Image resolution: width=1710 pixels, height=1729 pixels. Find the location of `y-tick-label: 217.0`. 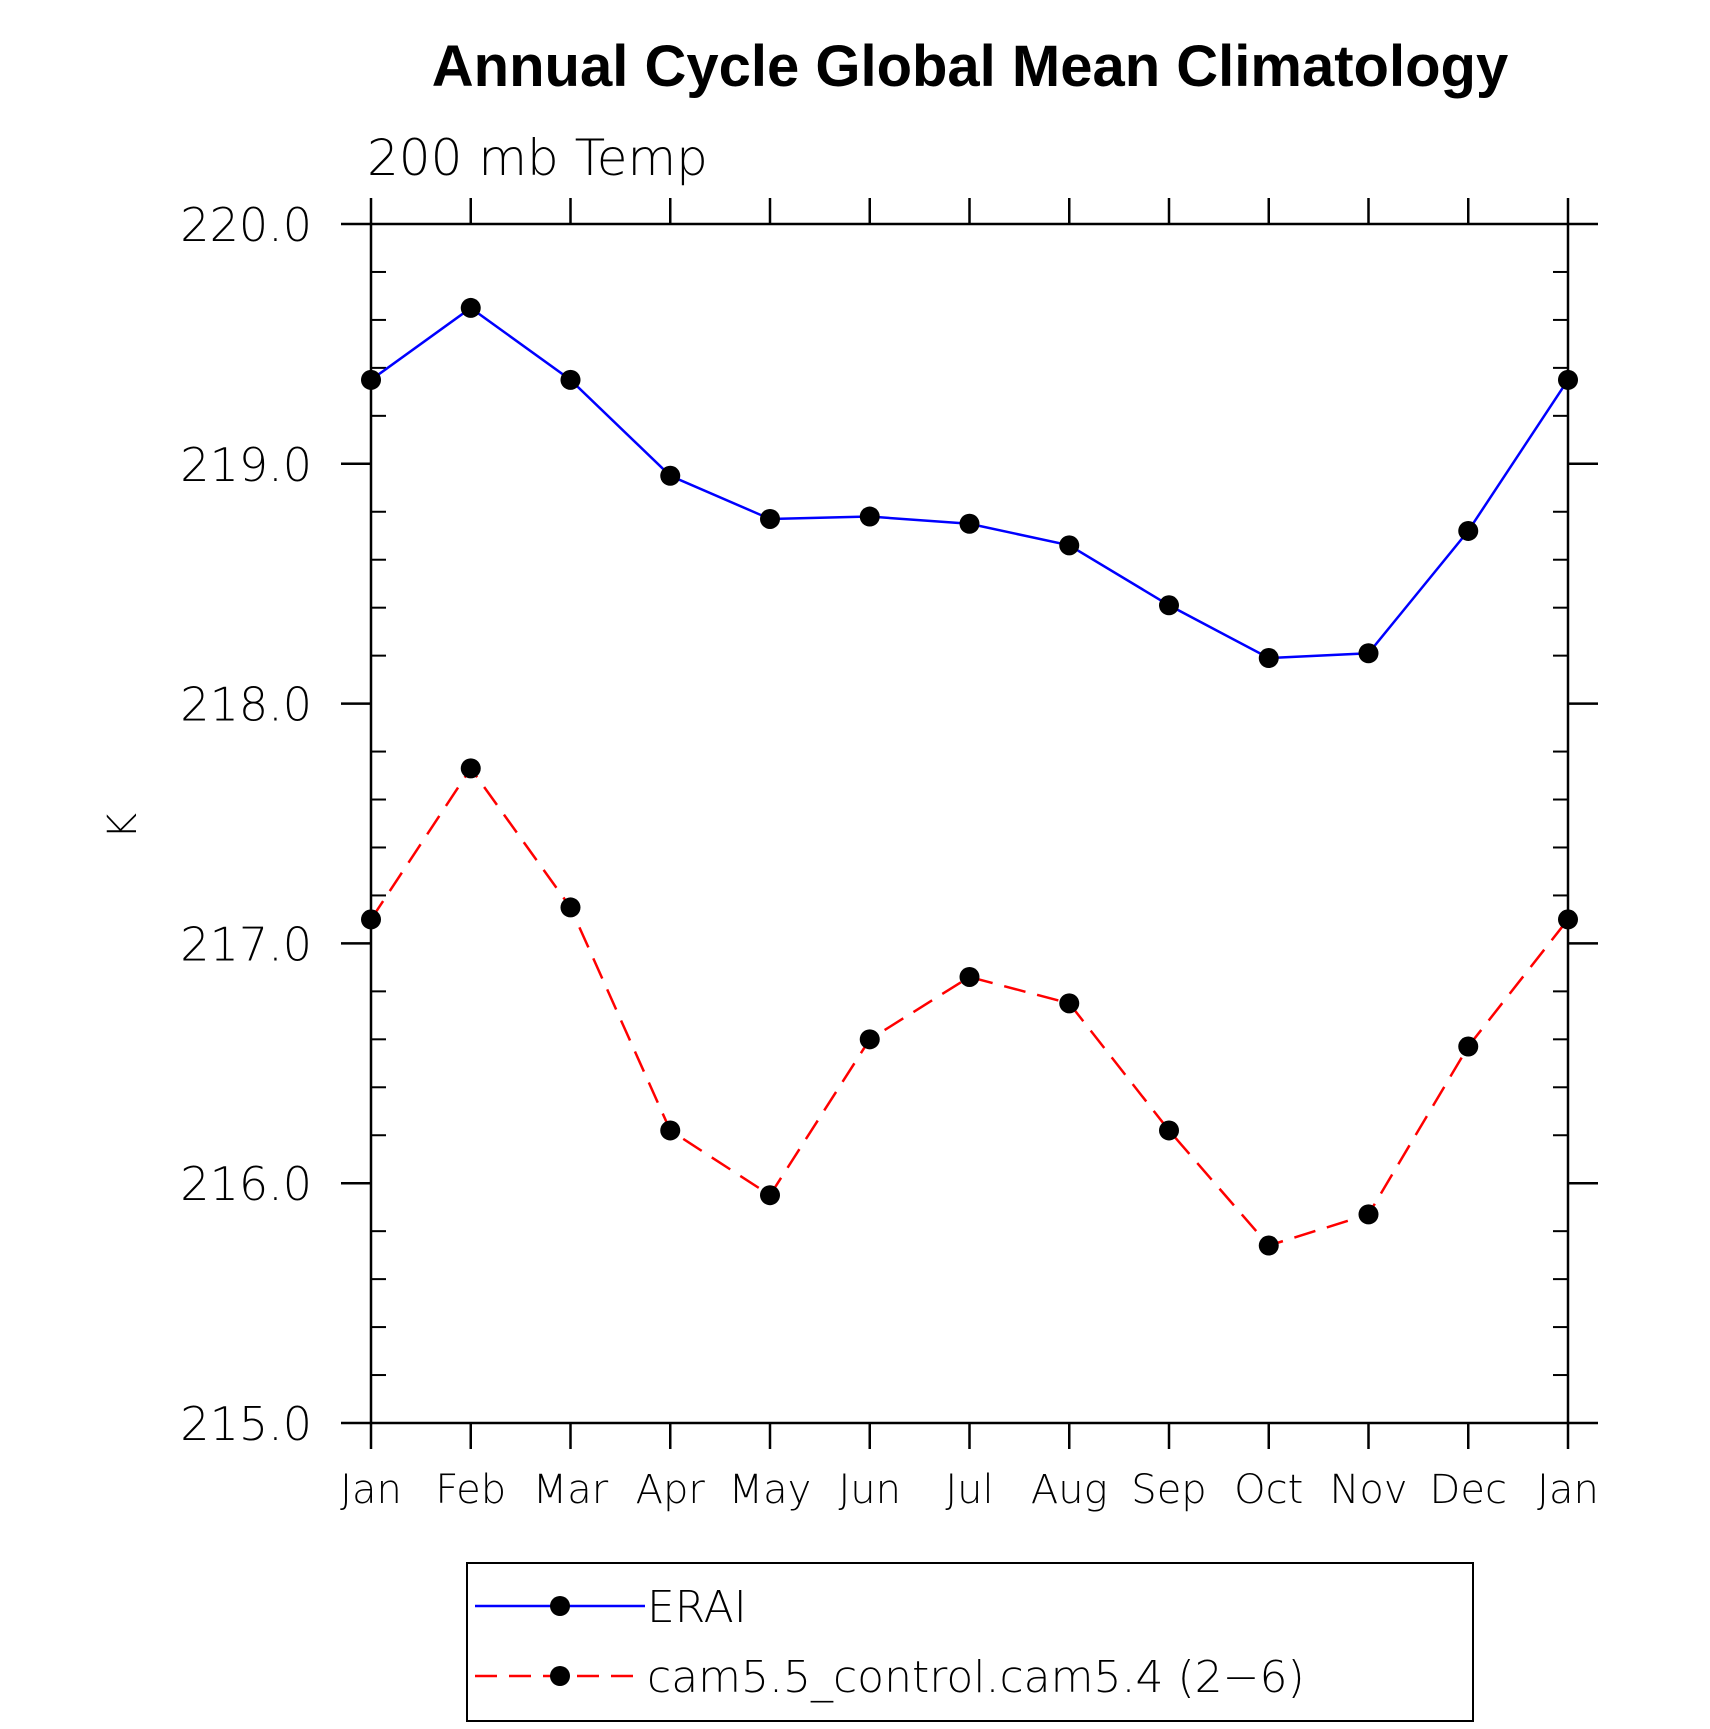

y-tick-label: 217.0 is located at coordinates (246, 944).